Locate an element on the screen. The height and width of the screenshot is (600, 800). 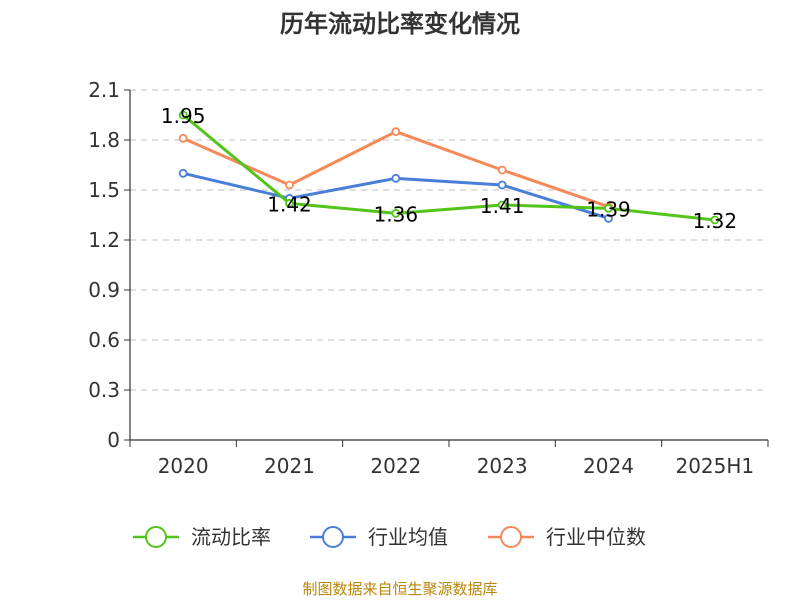
legend-label: 行业中位数 is located at coordinates (596, 537).